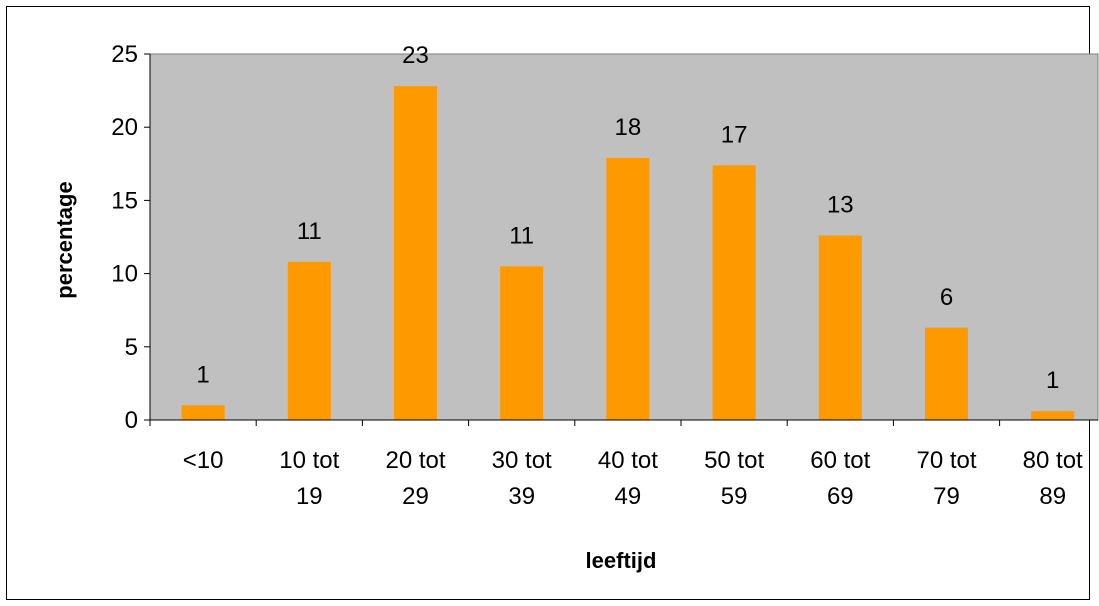  I want to click on y-tick-label: 10, so click(124, 274).